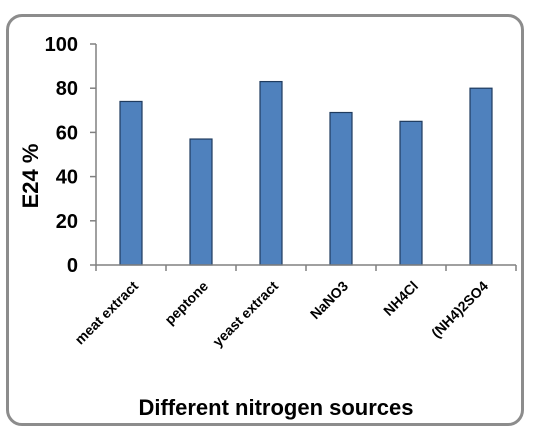 Image resolution: width=534 pixels, height=436 pixels. What do you see at coordinates (201, 202) in the screenshot?
I see `bar-peptone` at bounding box center [201, 202].